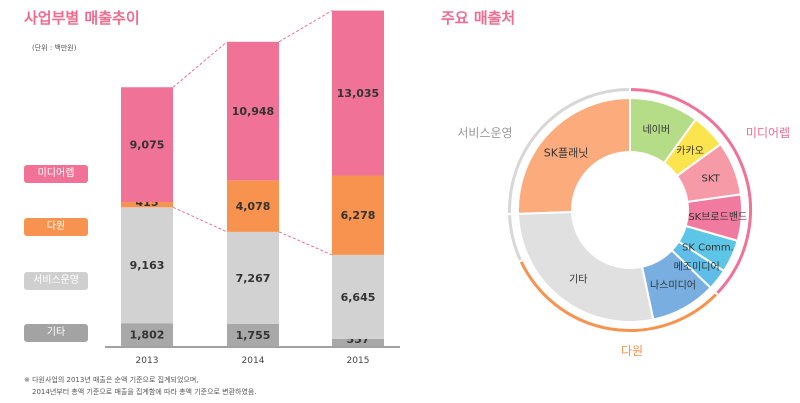  I want to click on bar-segment-etc-2013, so click(147, 334).